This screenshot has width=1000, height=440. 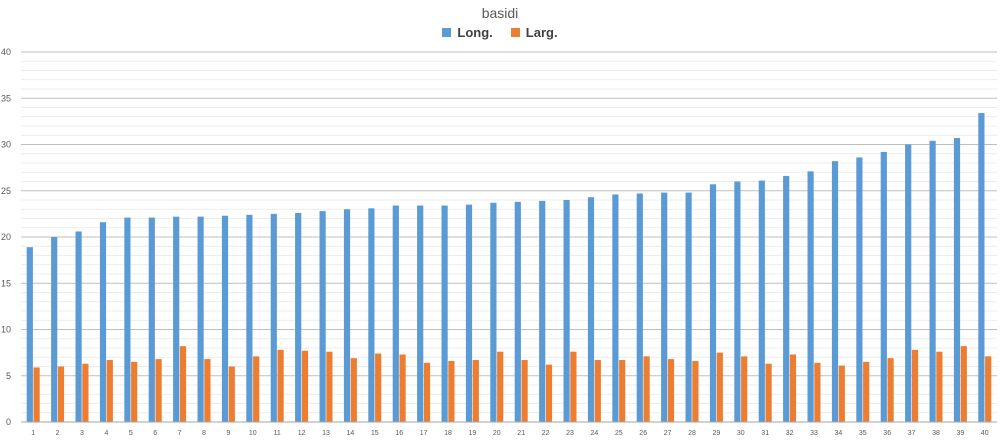 What do you see at coordinates (351, 433) in the screenshot?
I see `x-tick-label: 14` at bounding box center [351, 433].